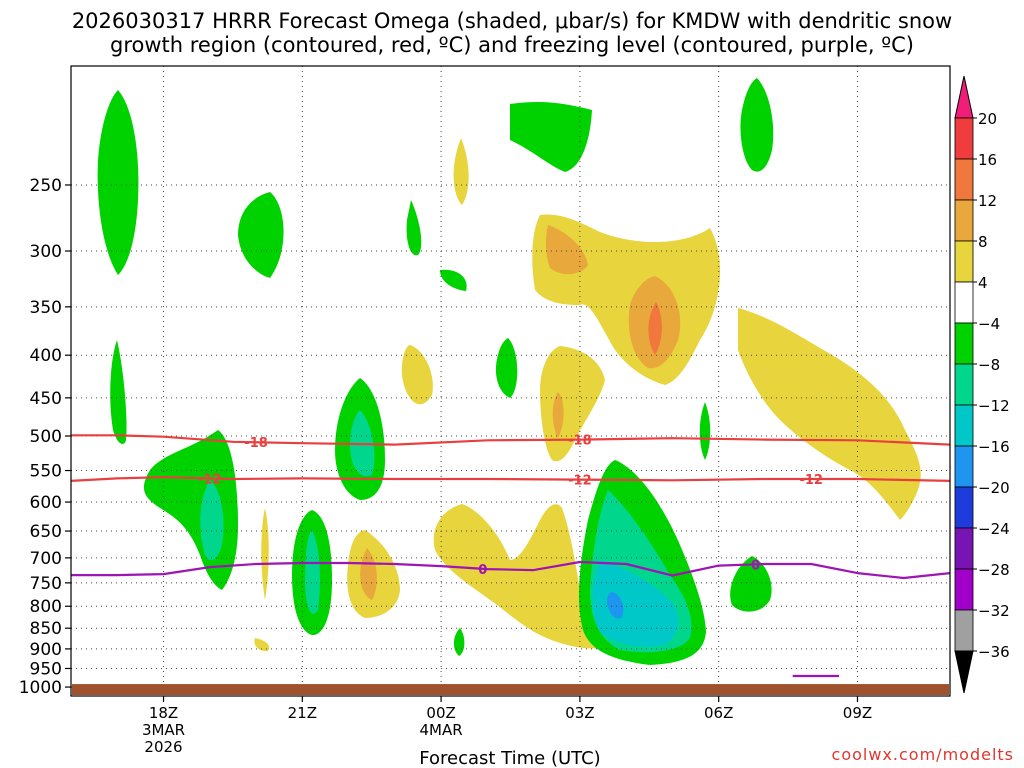  Describe the element at coordinates (994, 406) in the screenshot. I see `colorbar-tick-label: −12` at that location.